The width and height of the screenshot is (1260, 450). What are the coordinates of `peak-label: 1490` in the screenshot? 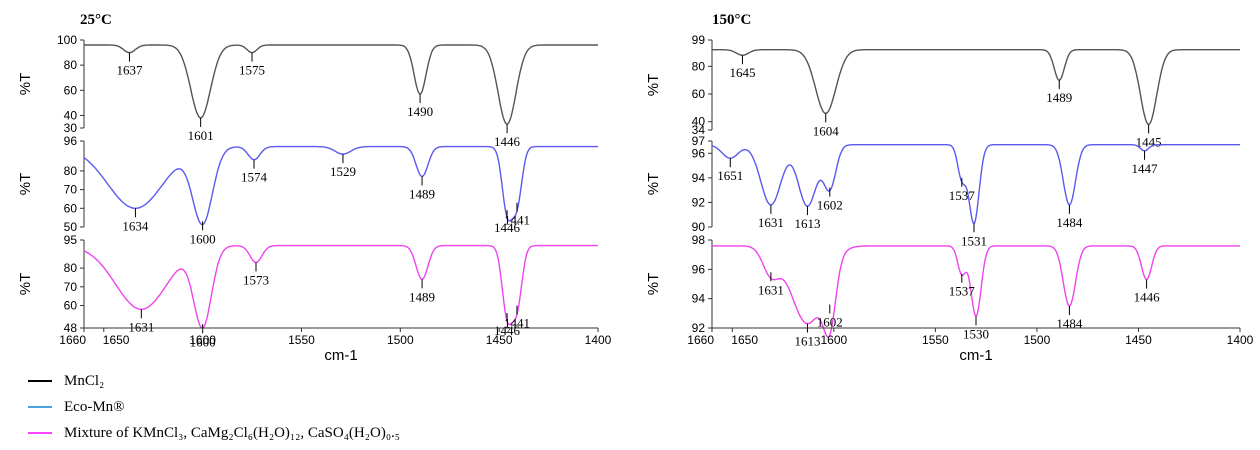 It's located at (420, 111).